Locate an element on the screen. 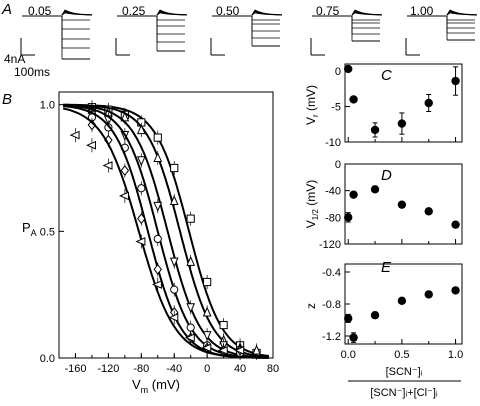 Image resolution: width=480 pixels, height=406 pixels. x-tick-label: -160 is located at coordinates (75, 369).